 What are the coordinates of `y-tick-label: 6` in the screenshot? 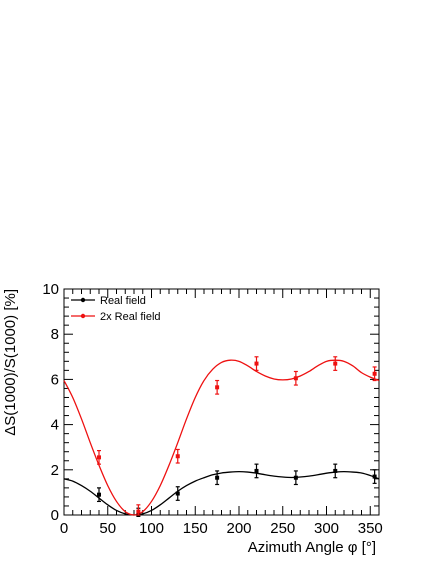 It's located at (55, 379).